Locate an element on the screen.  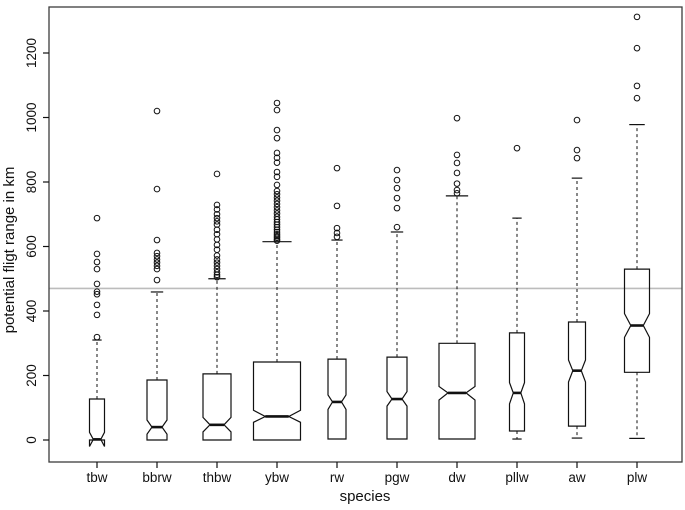
y-tick-label: 200 is located at coordinates (31, 375).